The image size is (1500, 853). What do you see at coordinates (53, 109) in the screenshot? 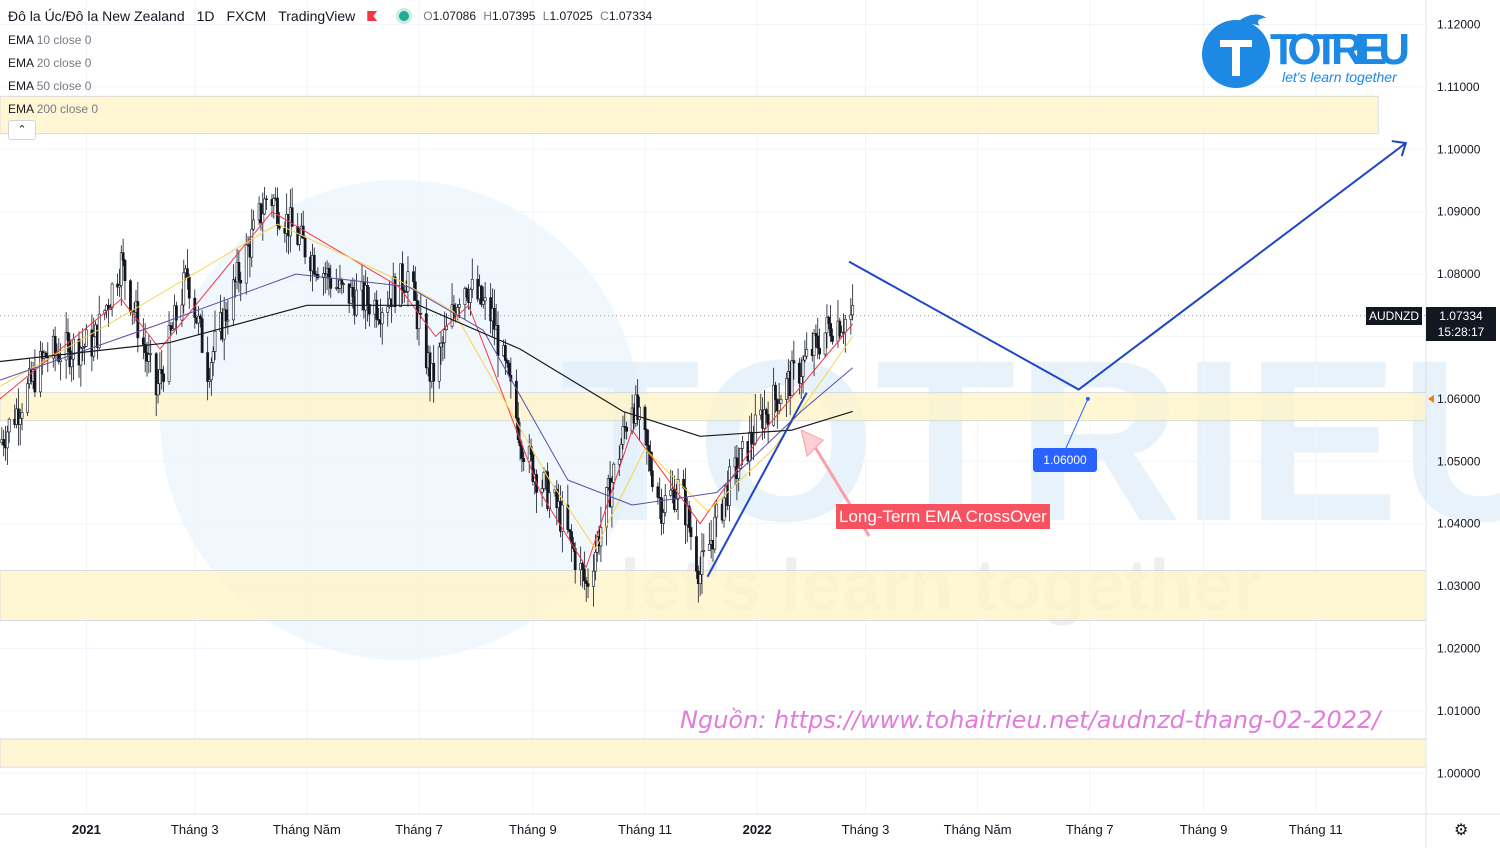
I see `indicator-ema-200: EMA 200 close 0` at bounding box center [53, 109].